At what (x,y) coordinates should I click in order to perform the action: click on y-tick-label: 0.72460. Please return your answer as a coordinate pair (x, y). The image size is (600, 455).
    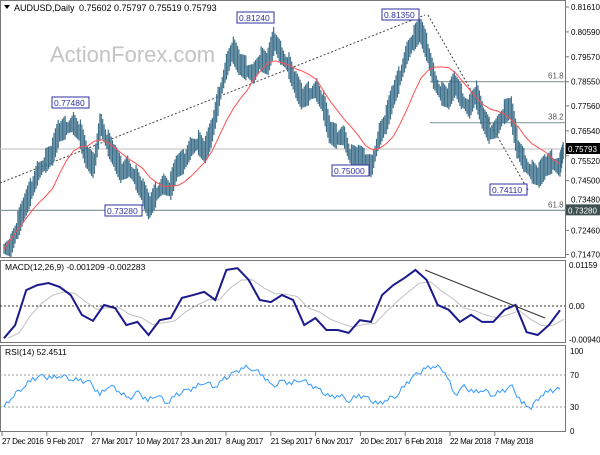
    Looking at the image, I should click on (585, 230).